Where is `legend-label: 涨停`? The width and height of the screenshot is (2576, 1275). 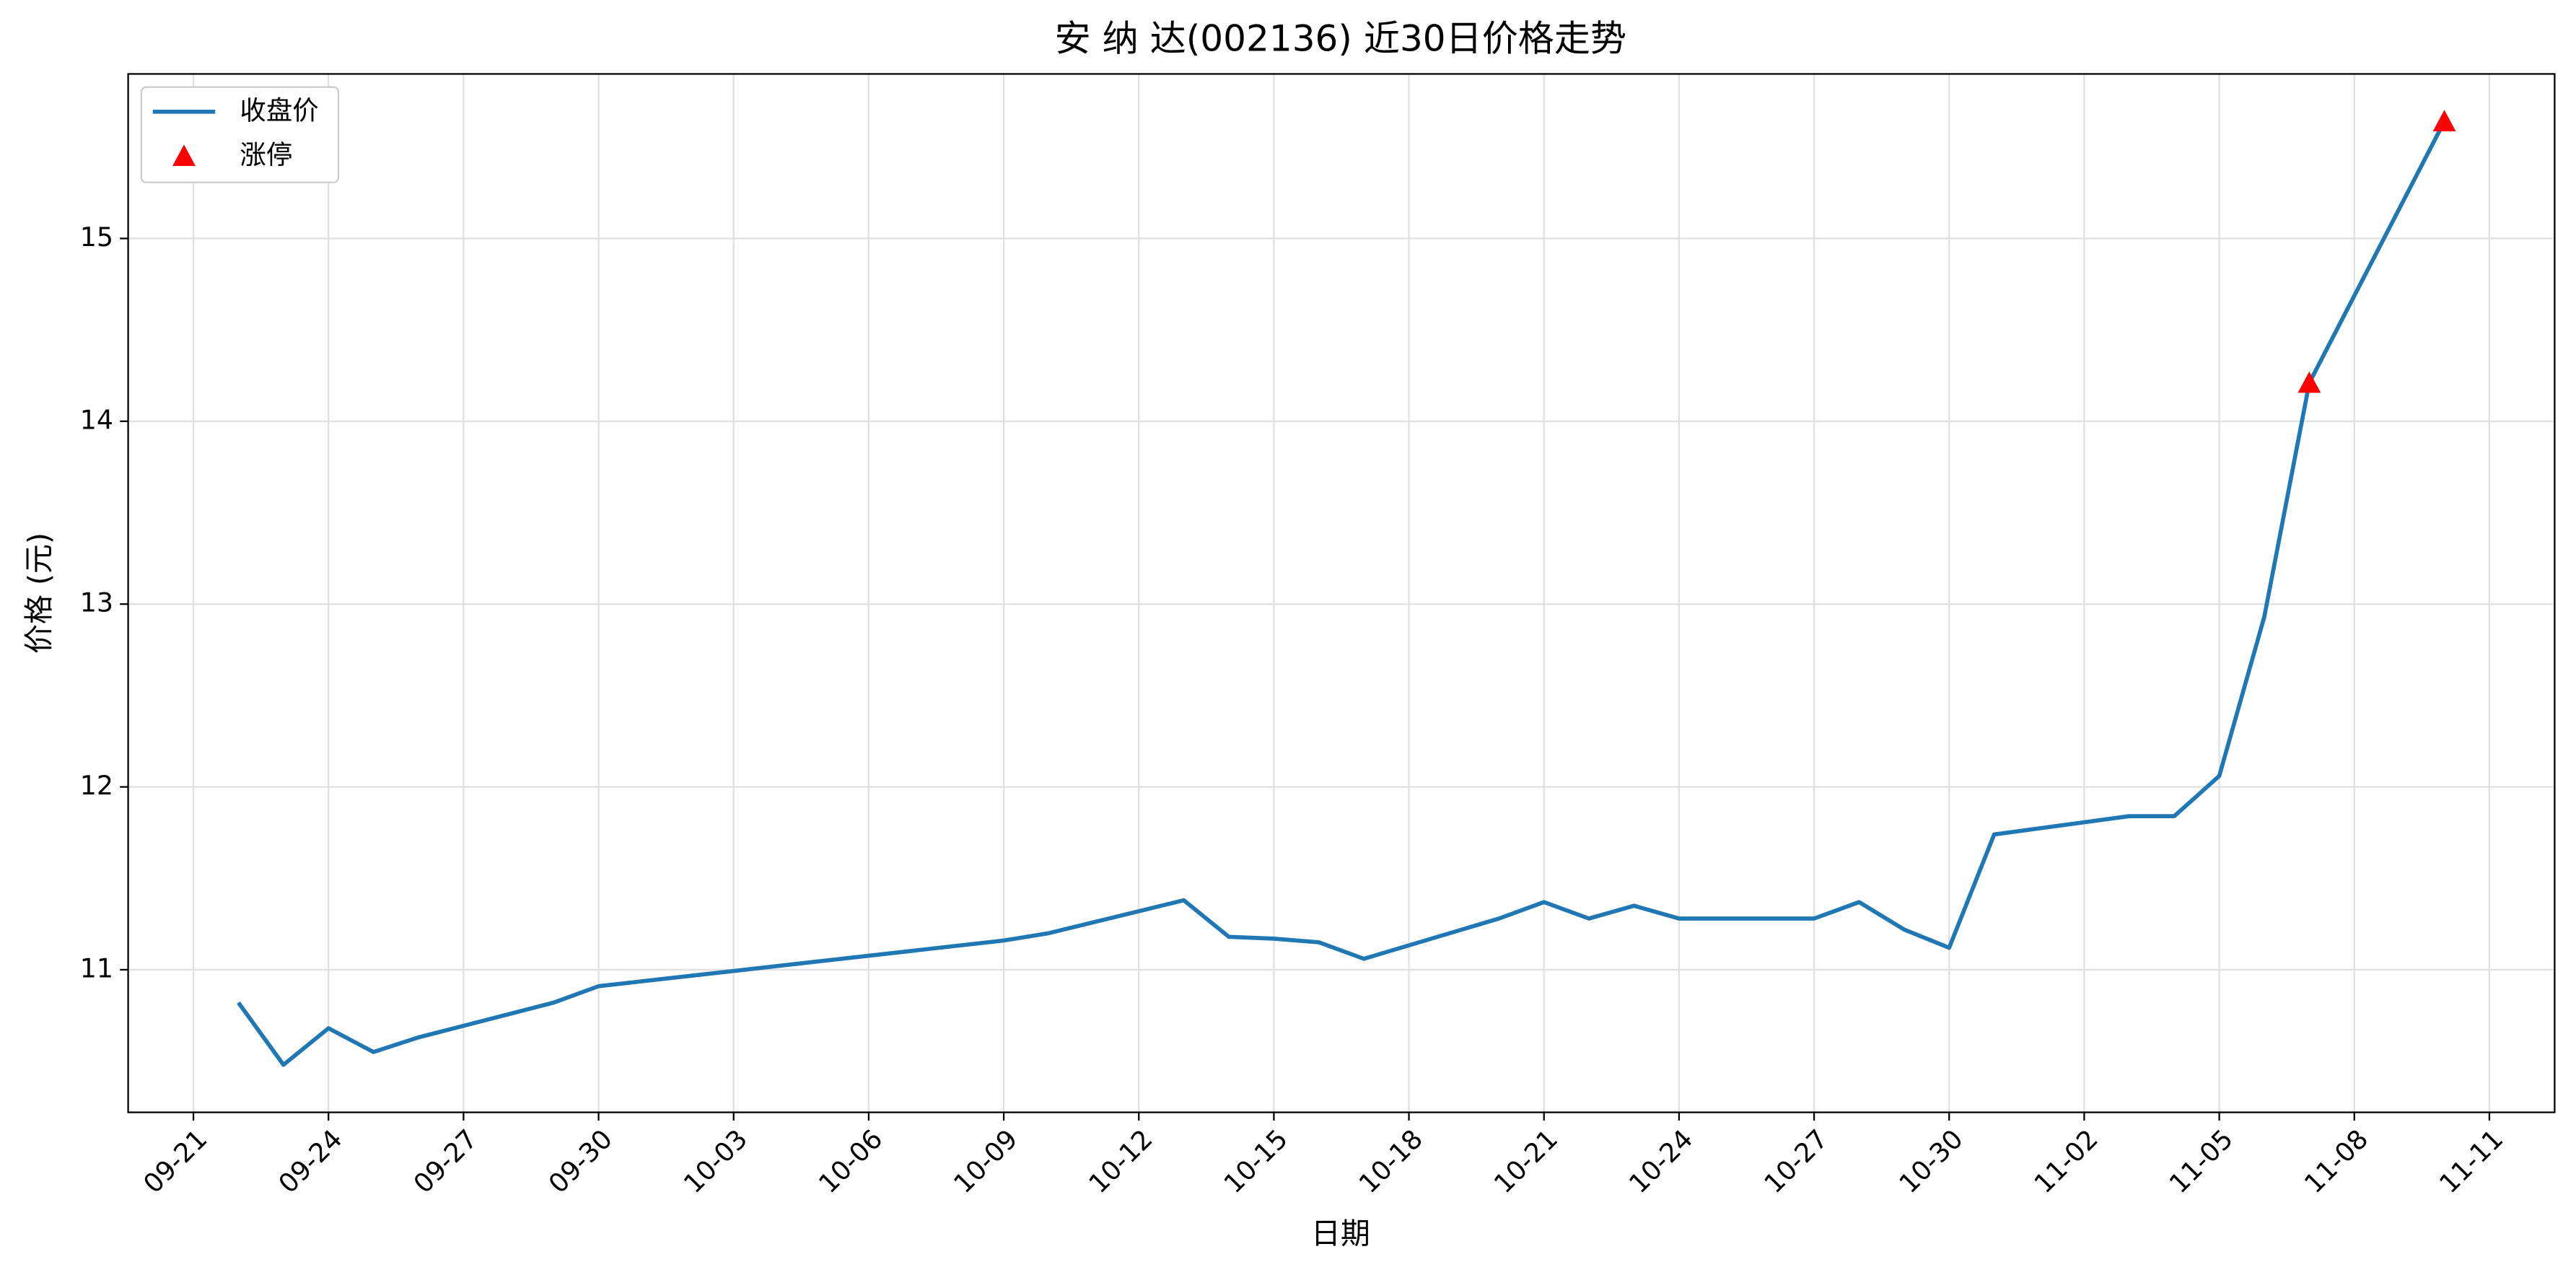 legend-label: 涨停 is located at coordinates (266, 154).